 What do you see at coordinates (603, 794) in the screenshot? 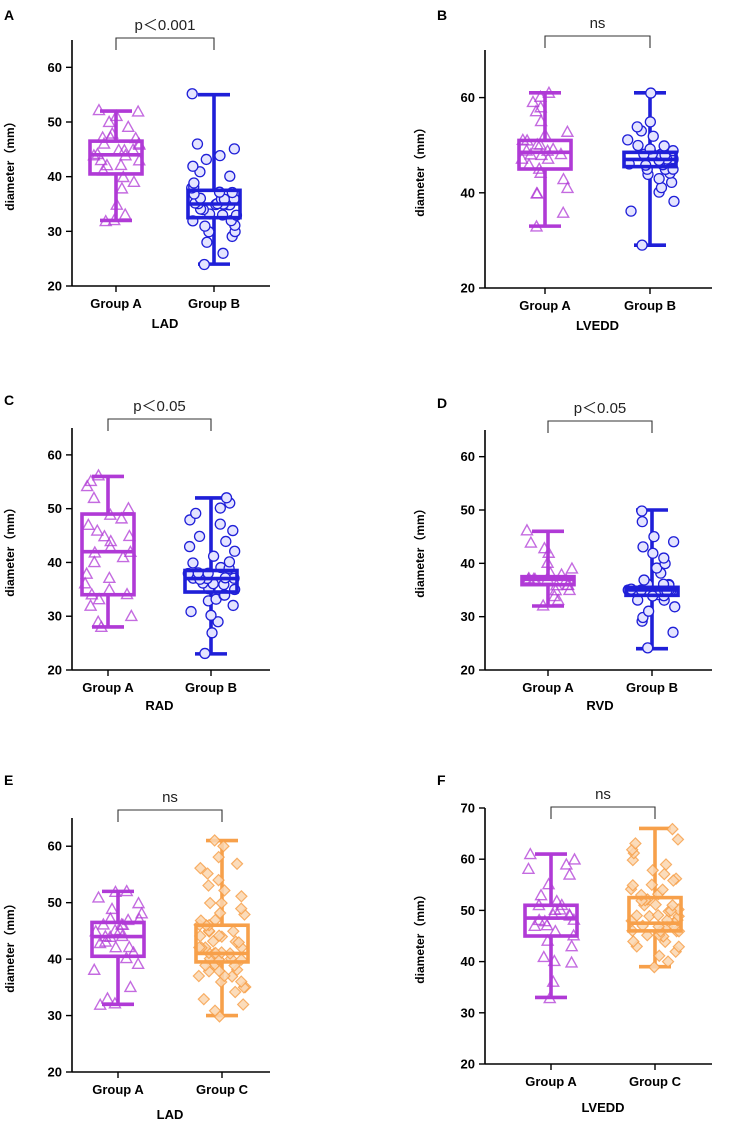
I see `significance-label: ns` at bounding box center [603, 794].